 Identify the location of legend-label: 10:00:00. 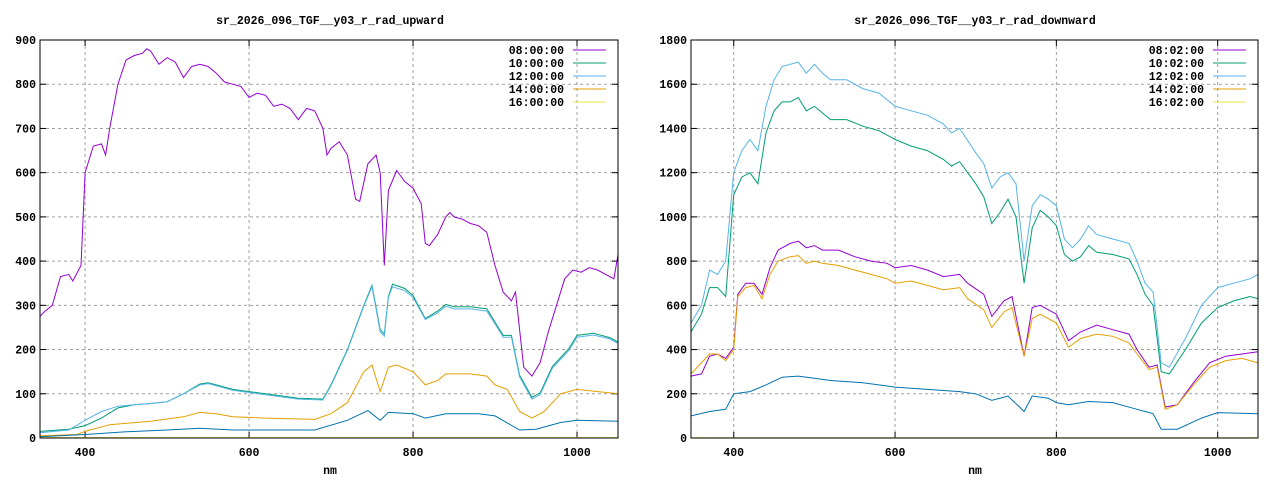
(536, 64).